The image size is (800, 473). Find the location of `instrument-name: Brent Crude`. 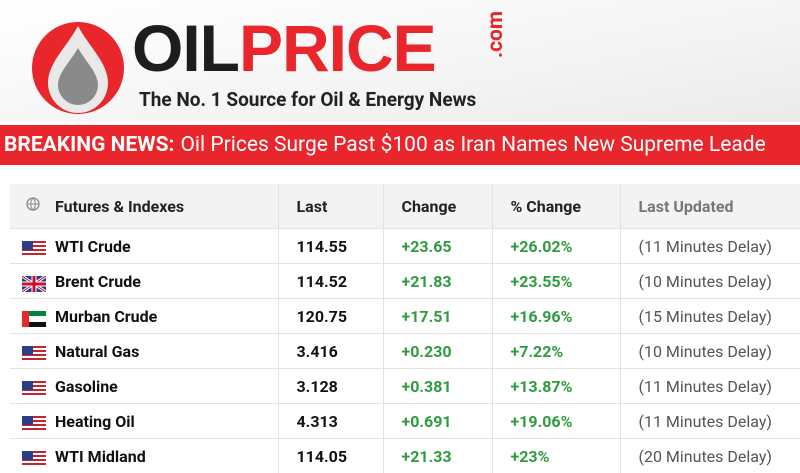

instrument-name: Brent Crude is located at coordinates (98, 281).